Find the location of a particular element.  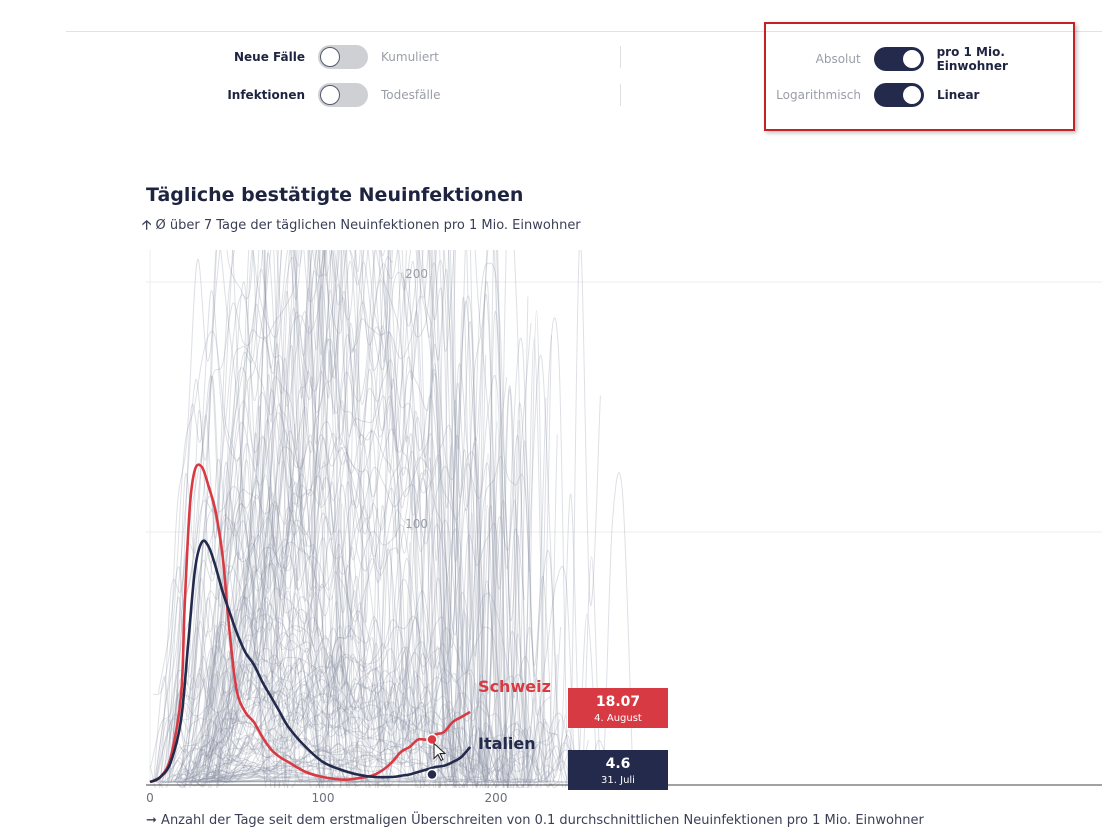

per-million-label: pro 1 Mio. Einwohner is located at coordinates (972, 59).